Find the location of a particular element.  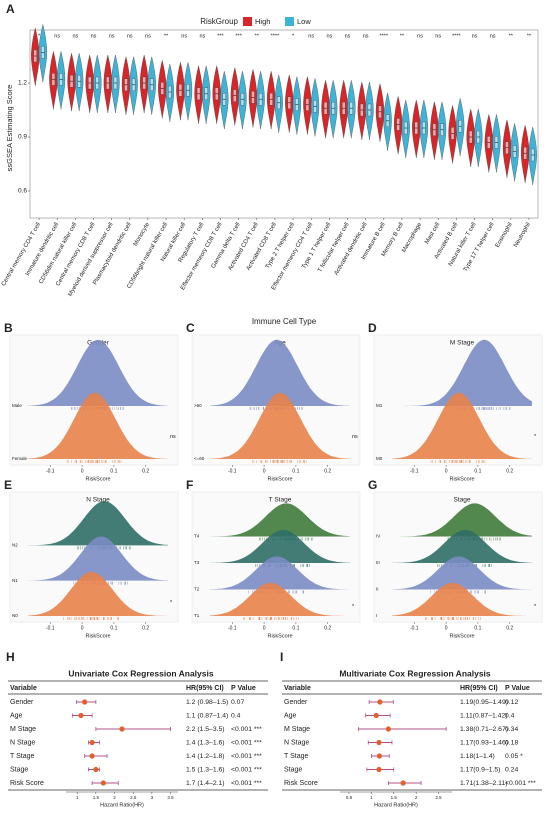

legend-swatch is located at coordinates (289, 21).